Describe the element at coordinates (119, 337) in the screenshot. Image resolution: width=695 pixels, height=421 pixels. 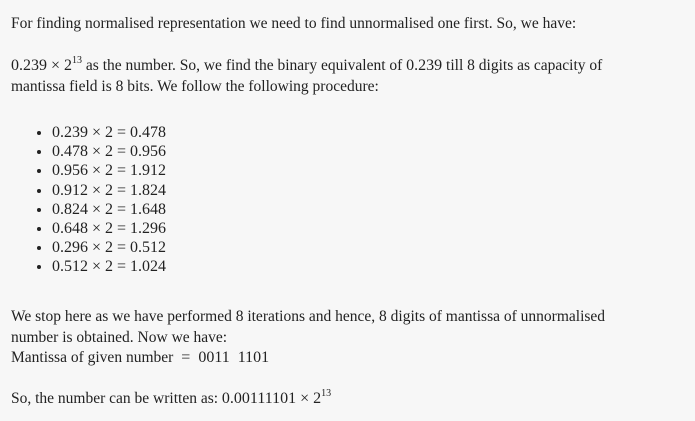
I see `stop-paragraph-line2: number is obtained. Now we have:` at that location.